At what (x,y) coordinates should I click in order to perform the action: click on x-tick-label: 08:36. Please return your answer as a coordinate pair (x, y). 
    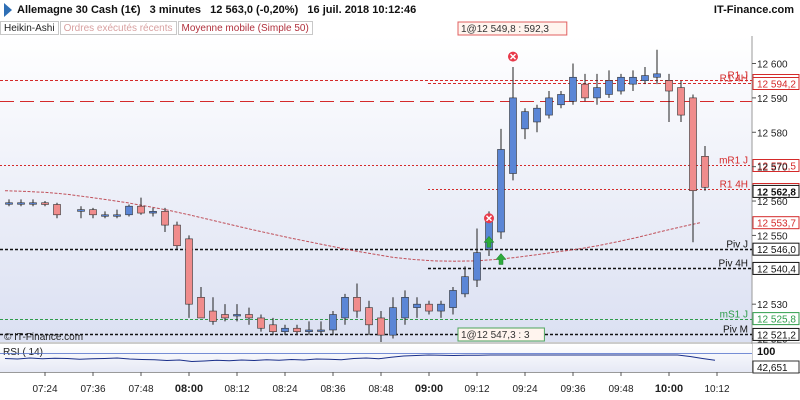
    Looking at the image, I should click on (332, 389).